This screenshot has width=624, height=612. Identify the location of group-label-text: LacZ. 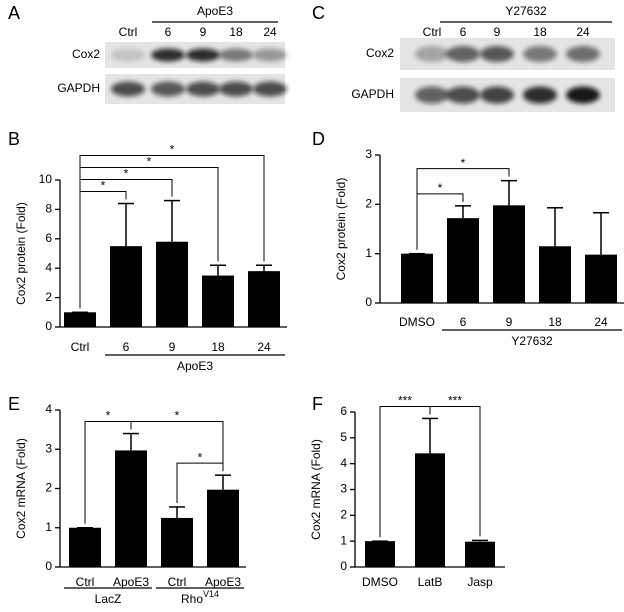
(108, 599).